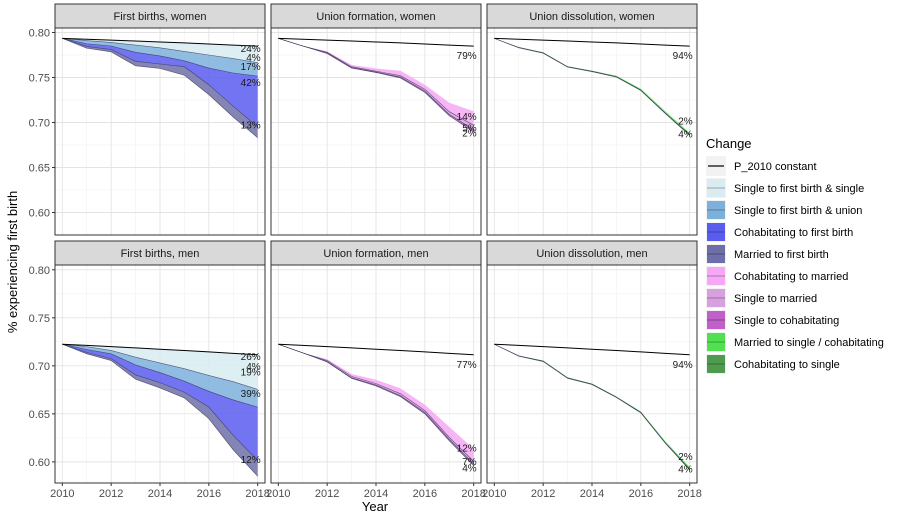 The width and height of the screenshot is (898, 516). What do you see at coordinates (798, 211) in the screenshot?
I see `legend-label: Single to first birth & union` at bounding box center [798, 211].